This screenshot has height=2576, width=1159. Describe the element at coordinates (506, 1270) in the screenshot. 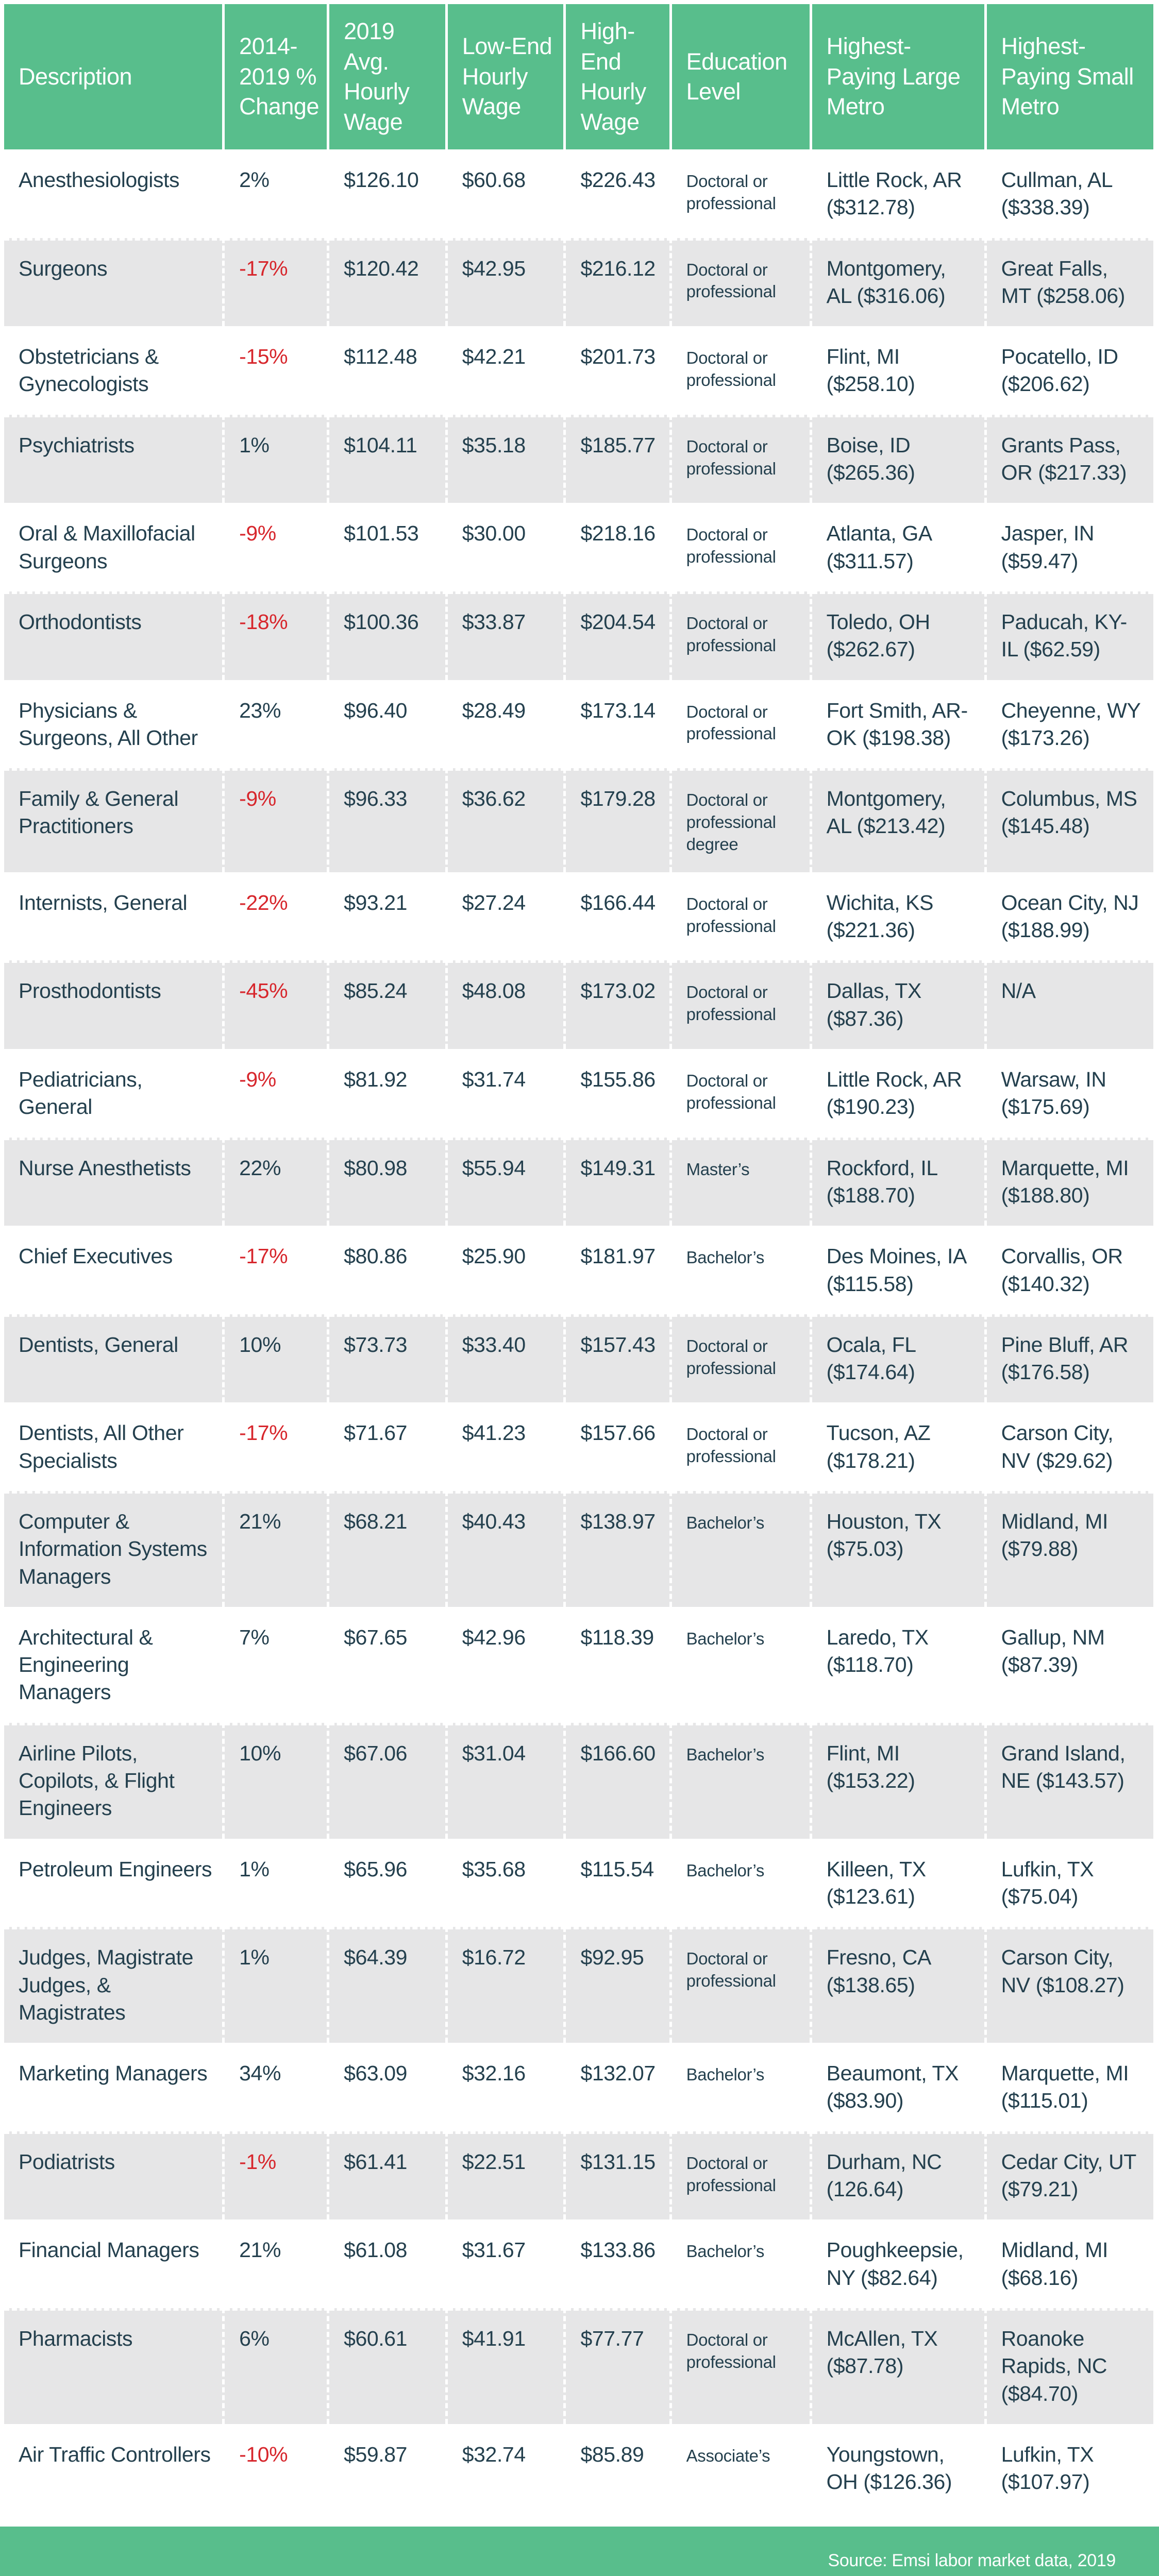

I see `cell-low-wage: $25.90` at that location.